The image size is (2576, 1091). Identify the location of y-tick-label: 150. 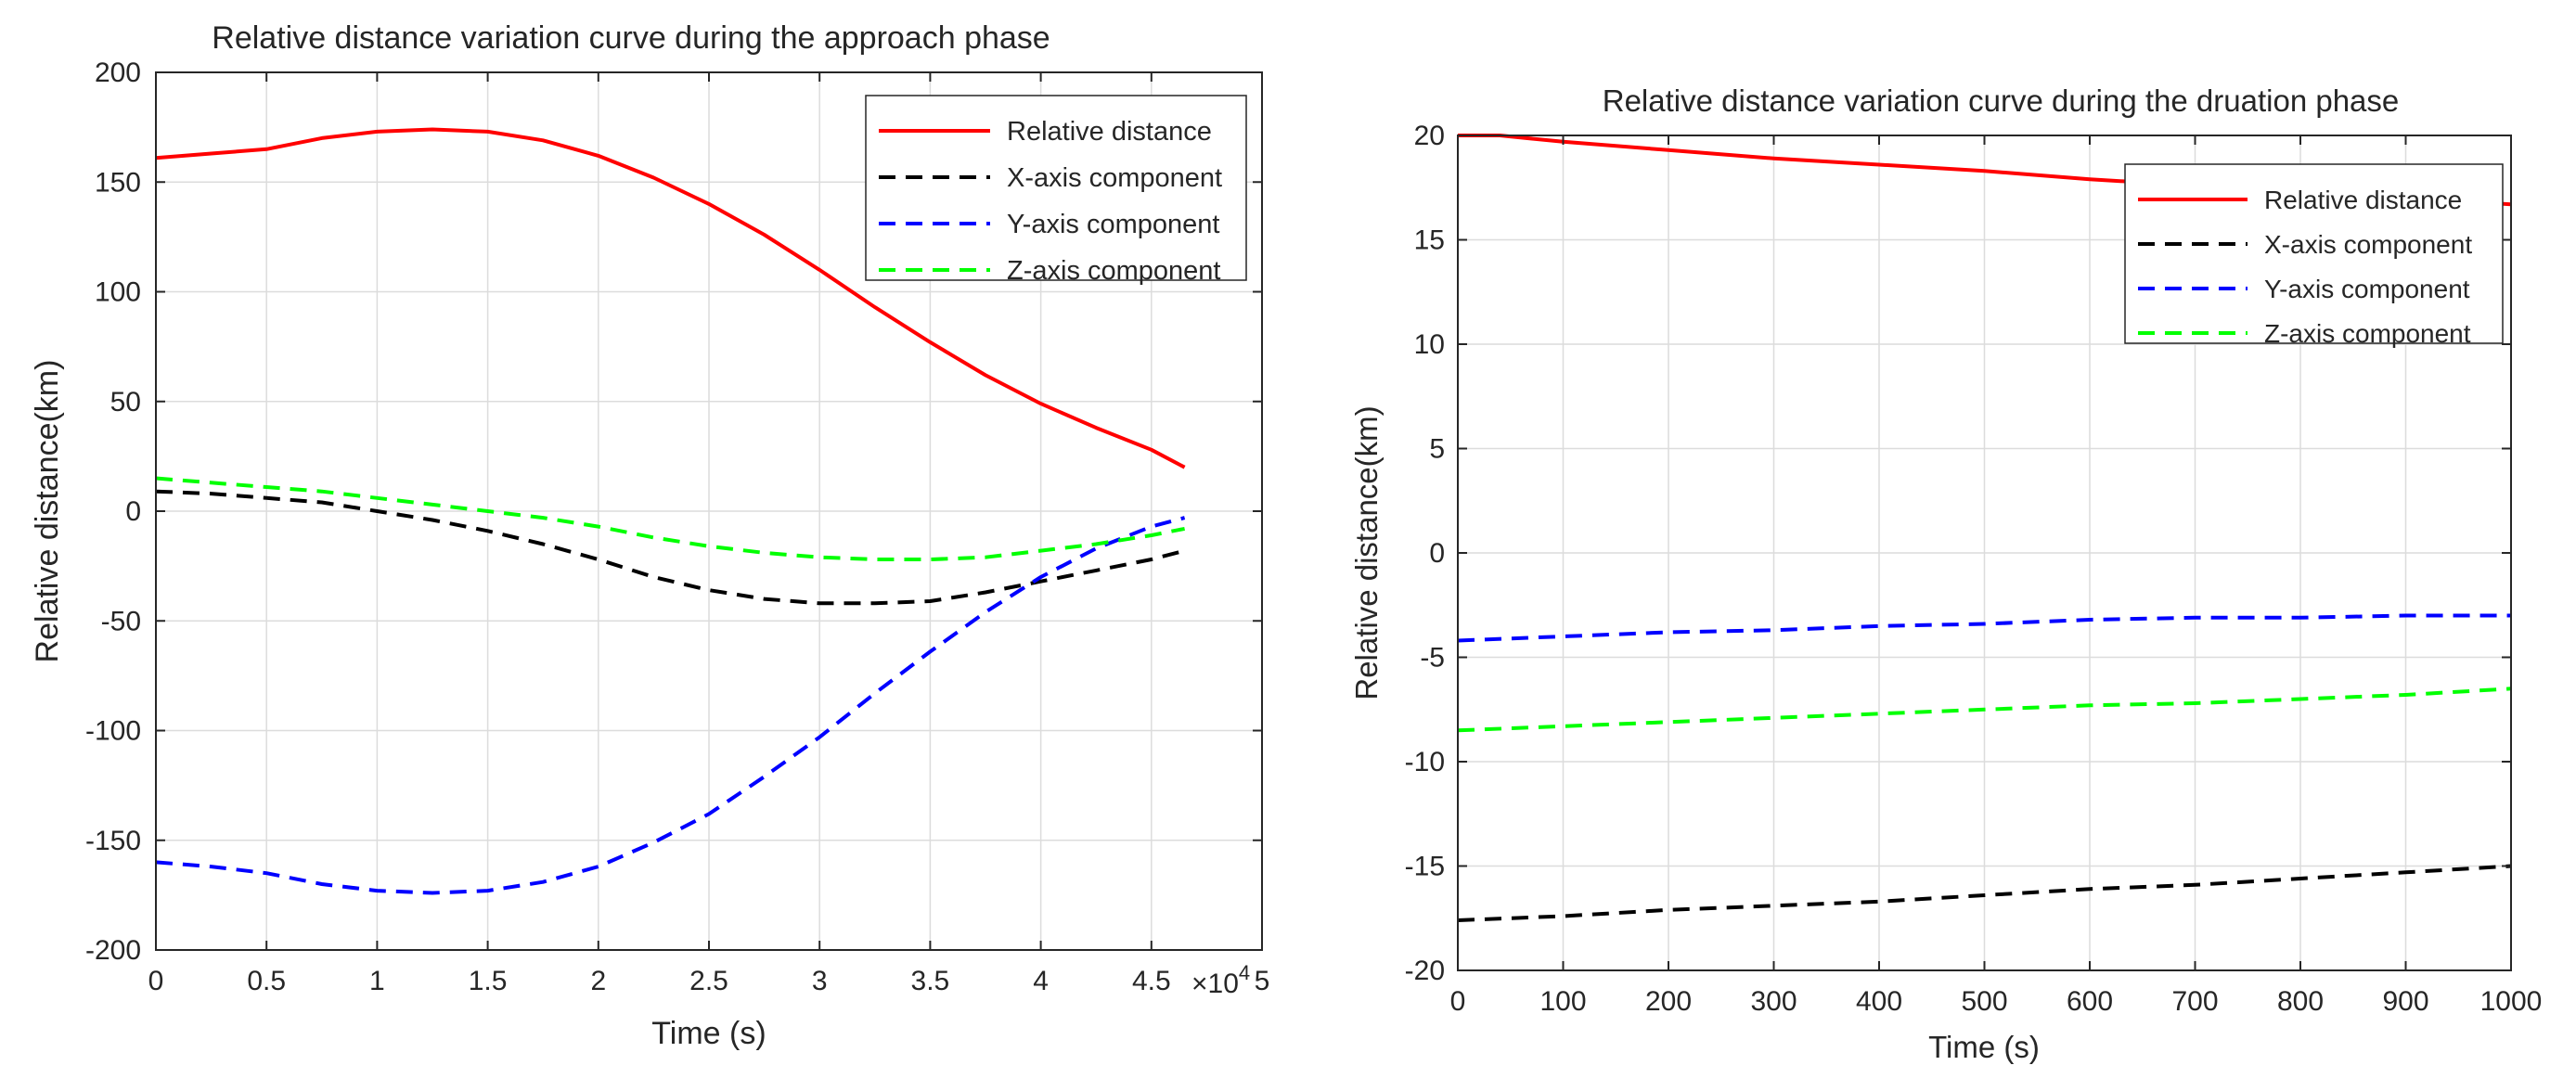
(118, 182).